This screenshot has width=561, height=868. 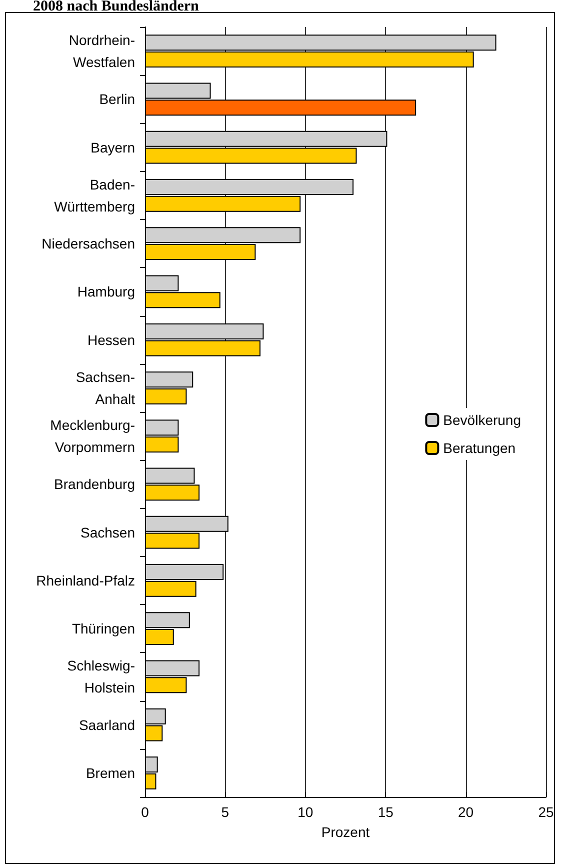 I want to click on y-tick-label: Nordrhein- Westfalen, so click(x=102, y=51).